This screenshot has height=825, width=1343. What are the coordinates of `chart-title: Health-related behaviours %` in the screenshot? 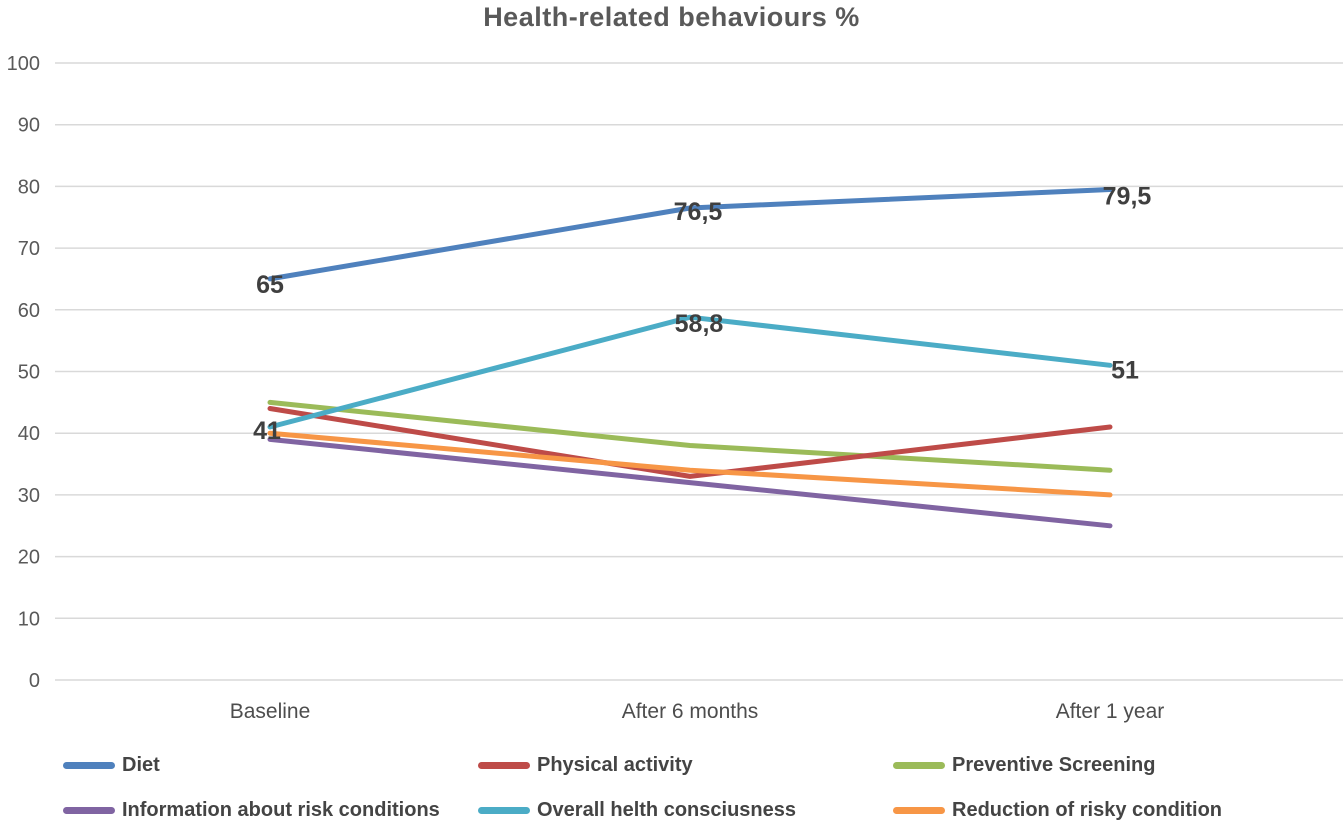 It's located at (671, 17).